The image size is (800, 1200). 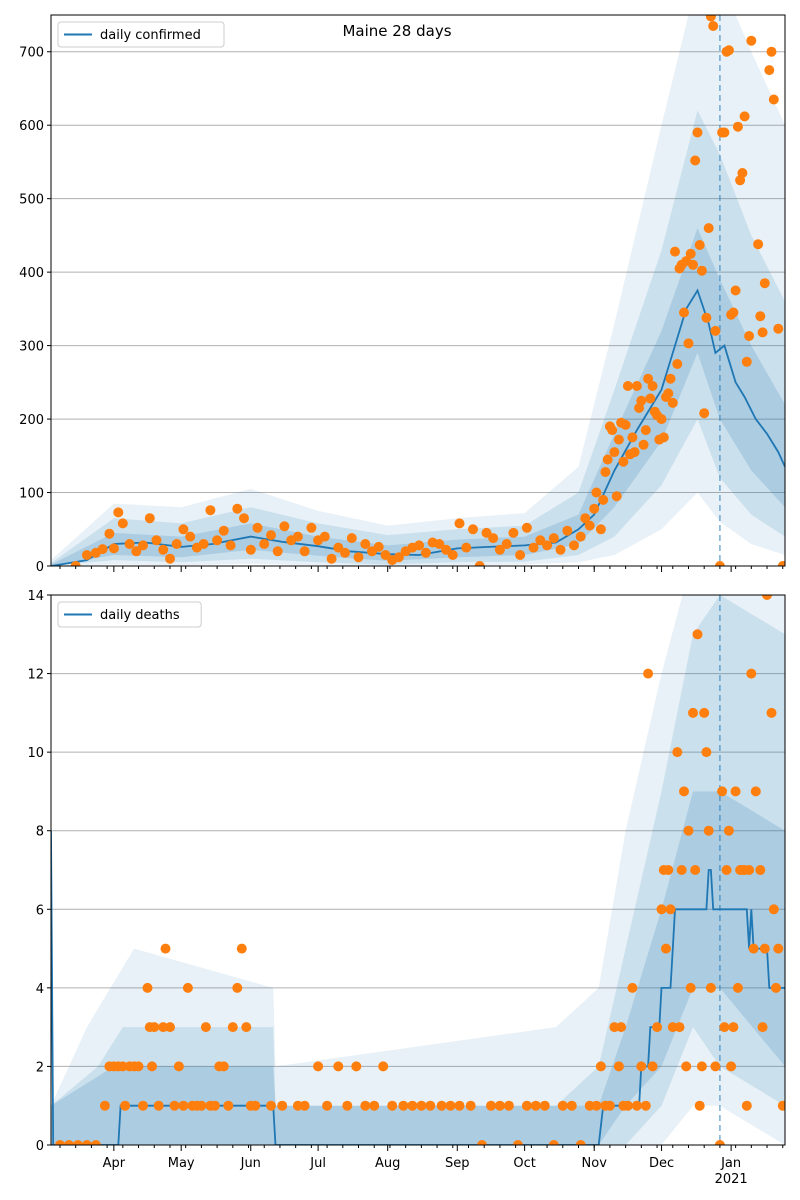 I want to click on y-tick-label: 400, so click(x=31, y=273).